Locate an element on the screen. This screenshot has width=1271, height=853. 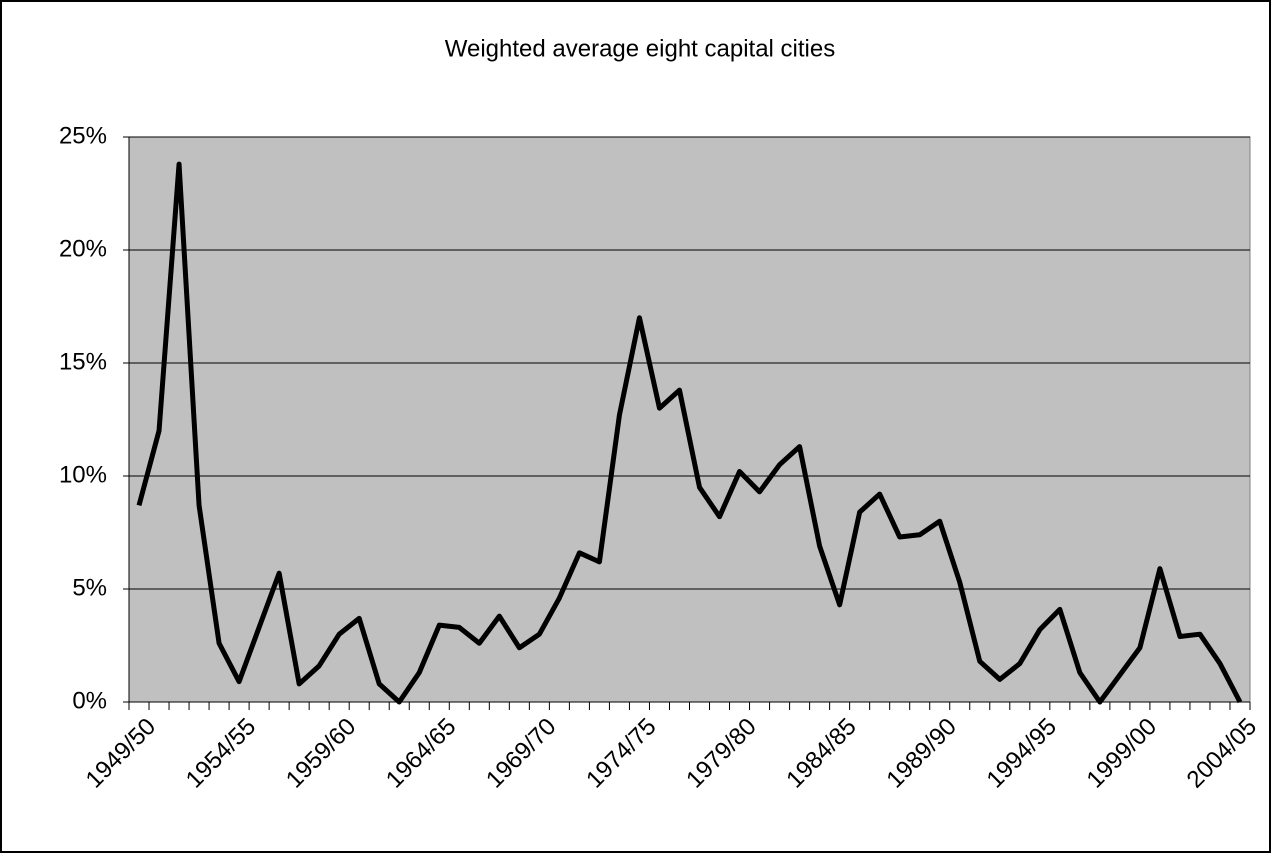
y-tick-label: 15% is located at coordinates (83, 361).